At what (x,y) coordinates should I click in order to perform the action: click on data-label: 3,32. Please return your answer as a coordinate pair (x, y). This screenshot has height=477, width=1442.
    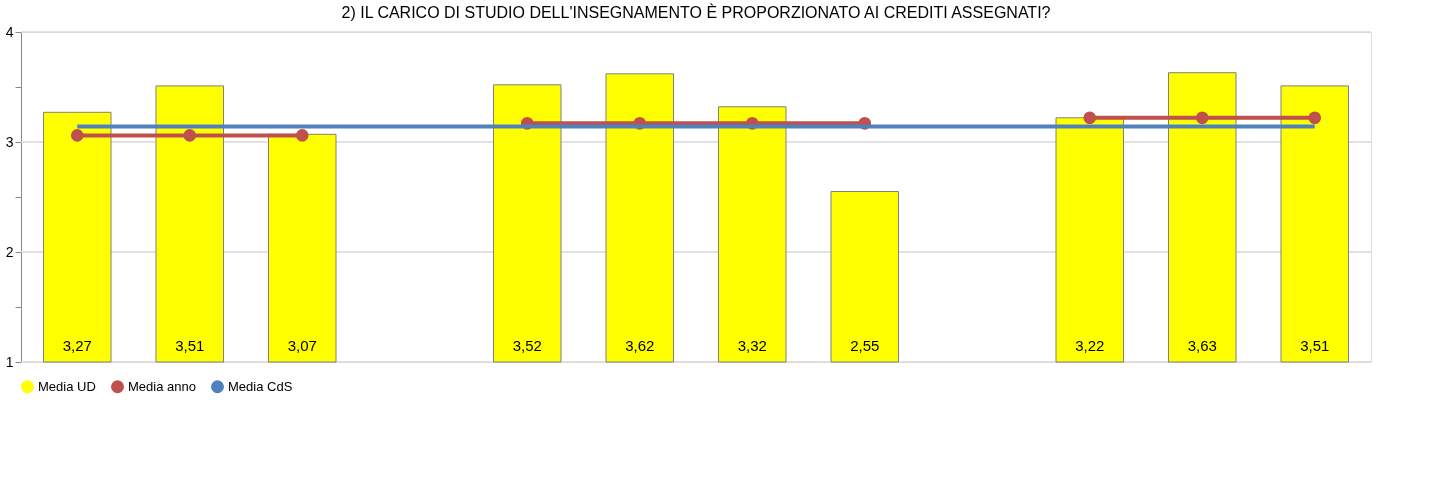
    Looking at the image, I should click on (752, 345).